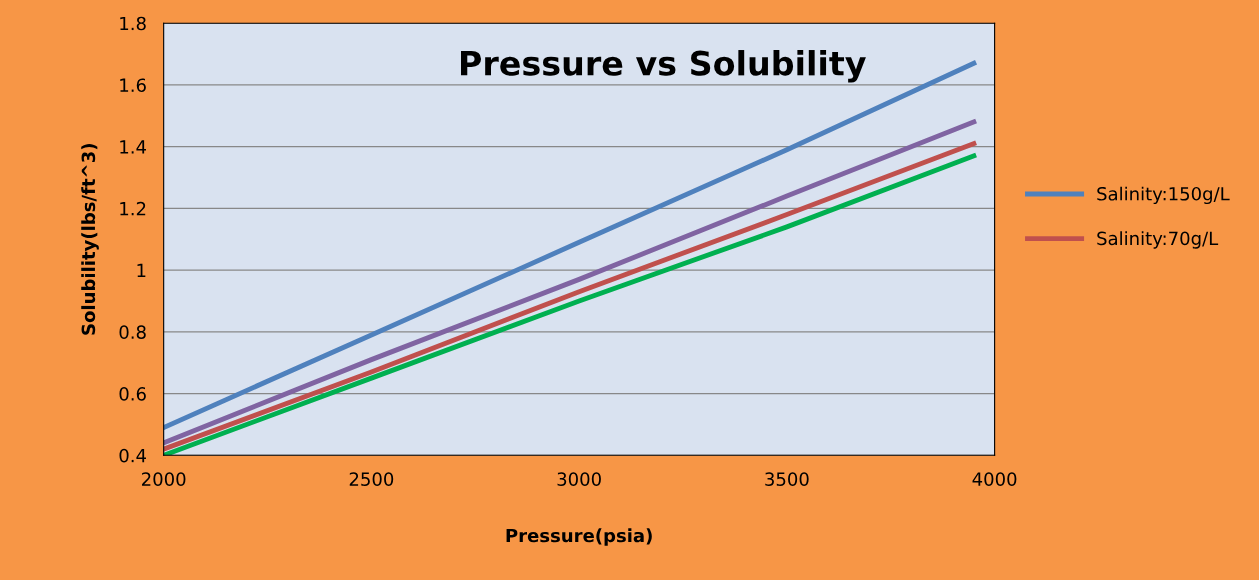 The width and height of the screenshot is (1259, 580). Describe the element at coordinates (133, 208) in the screenshot. I see `y-tick-label: 1.2` at that location.